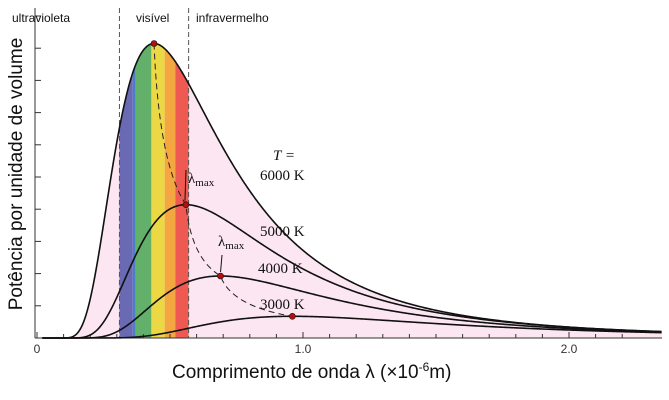  What do you see at coordinates (41, 18) in the screenshot?
I see `region-label-ultraviolet: ultravioleta` at bounding box center [41, 18].